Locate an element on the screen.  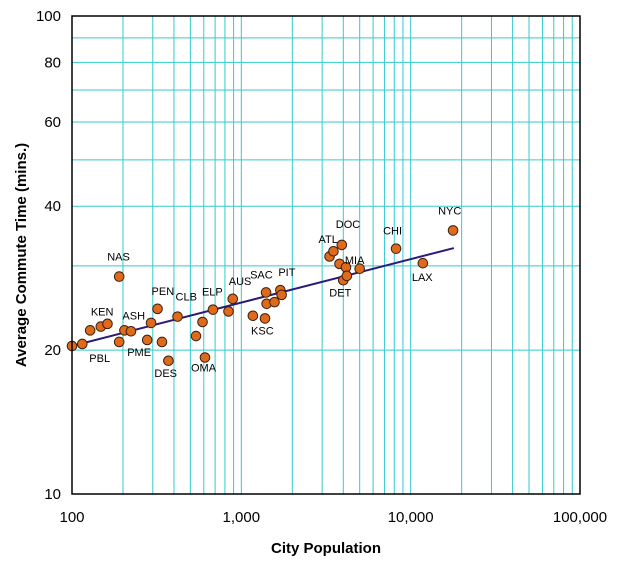
y-axis-title: Average Commute Time (mins.) is located at coordinates (21, 255).